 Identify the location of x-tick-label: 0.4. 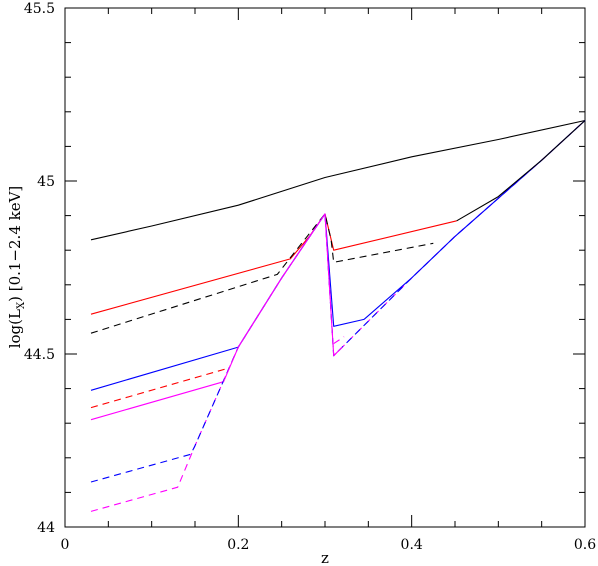
(412, 545).